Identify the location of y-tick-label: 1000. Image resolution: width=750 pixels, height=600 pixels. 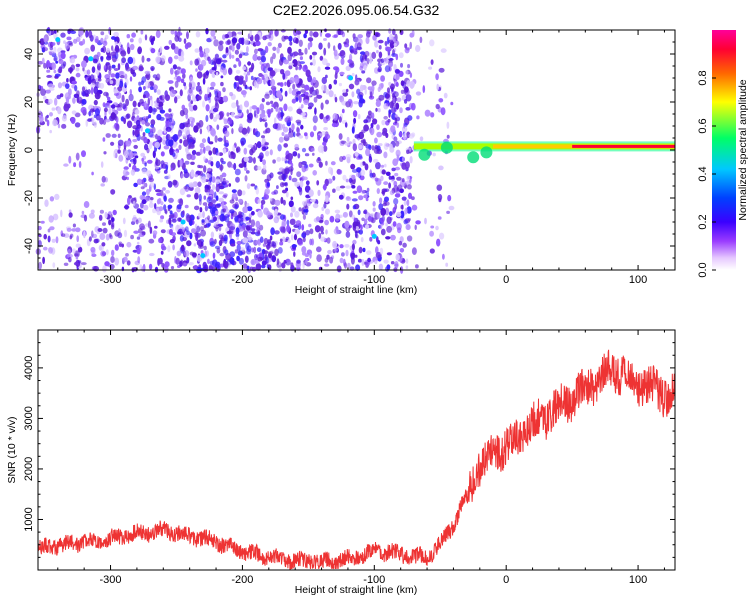
(29, 519).